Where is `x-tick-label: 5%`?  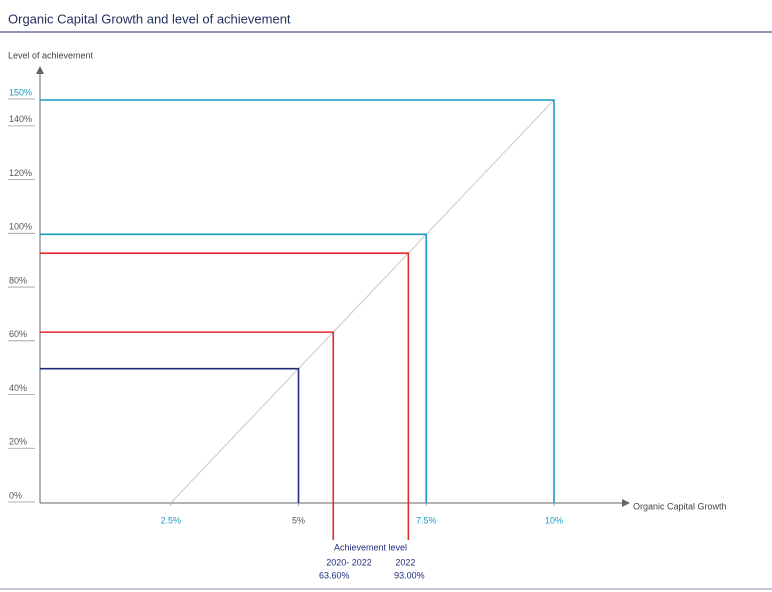
x-tick-label: 5% is located at coordinates (298, 520).